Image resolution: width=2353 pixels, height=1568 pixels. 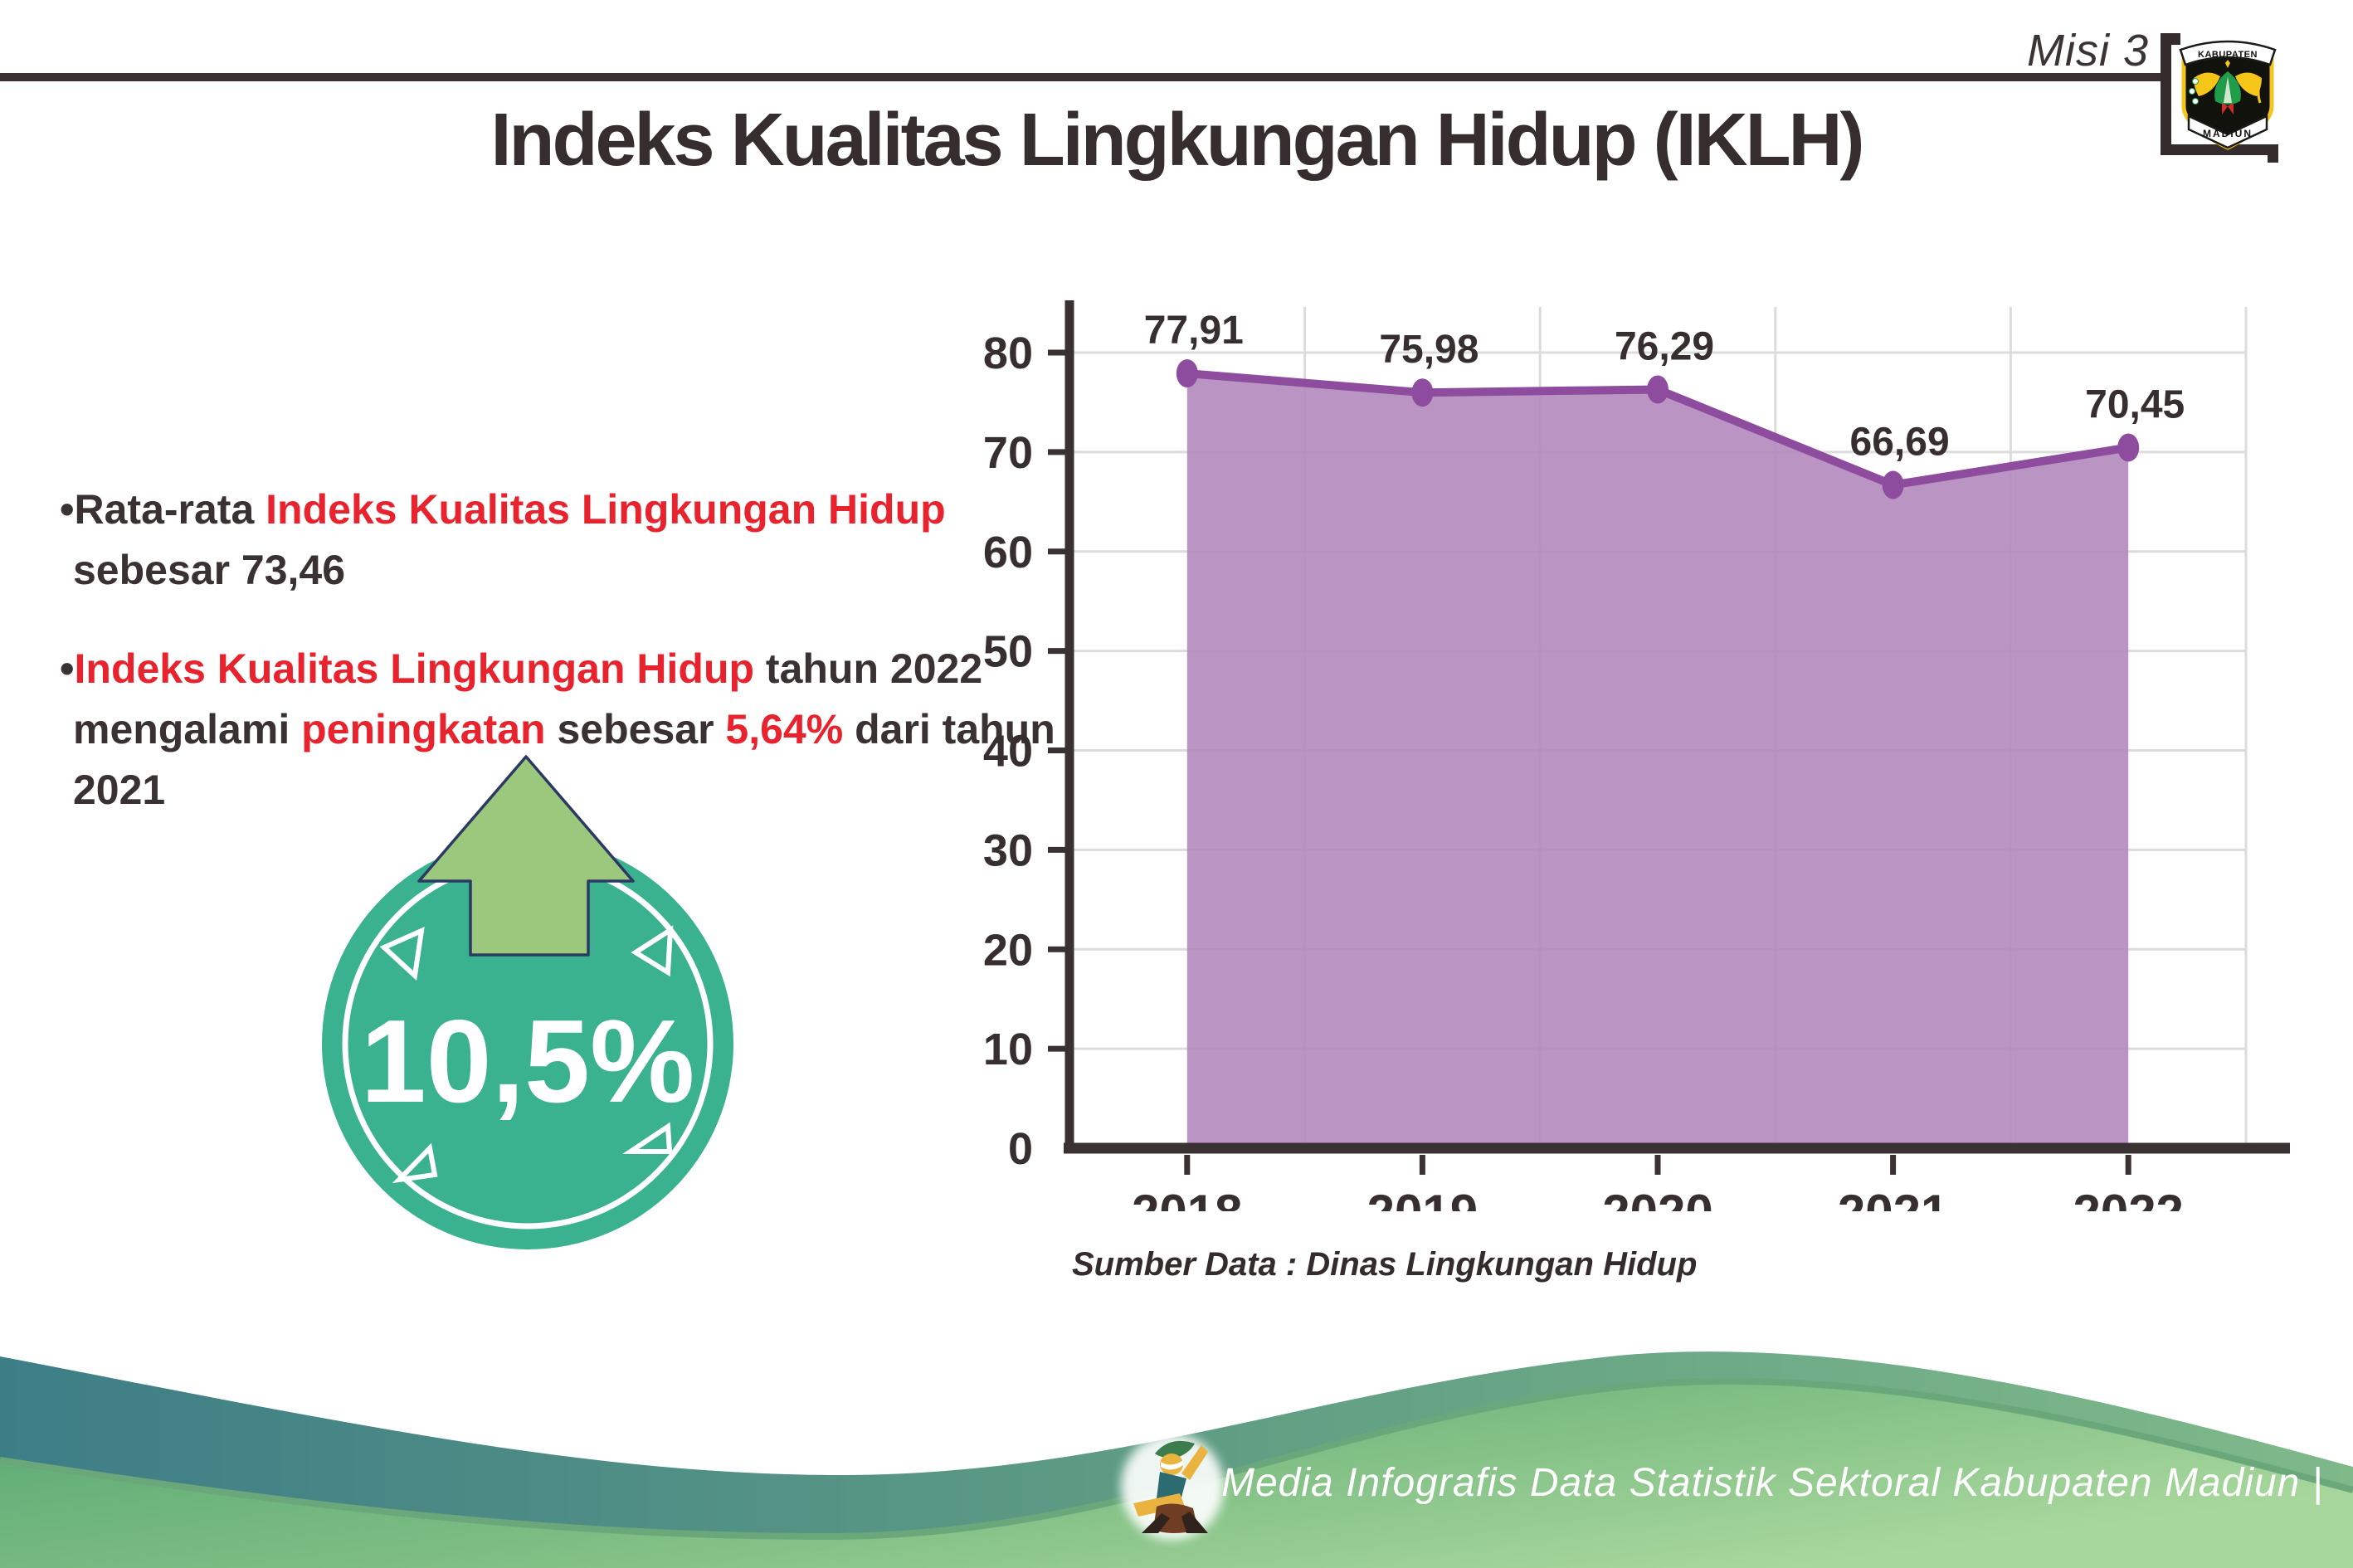 What do you see at coordinates (1008, 1049) in the screenshot?
I see `y-tick-label: 10` at bounding box center [1008, 1049].